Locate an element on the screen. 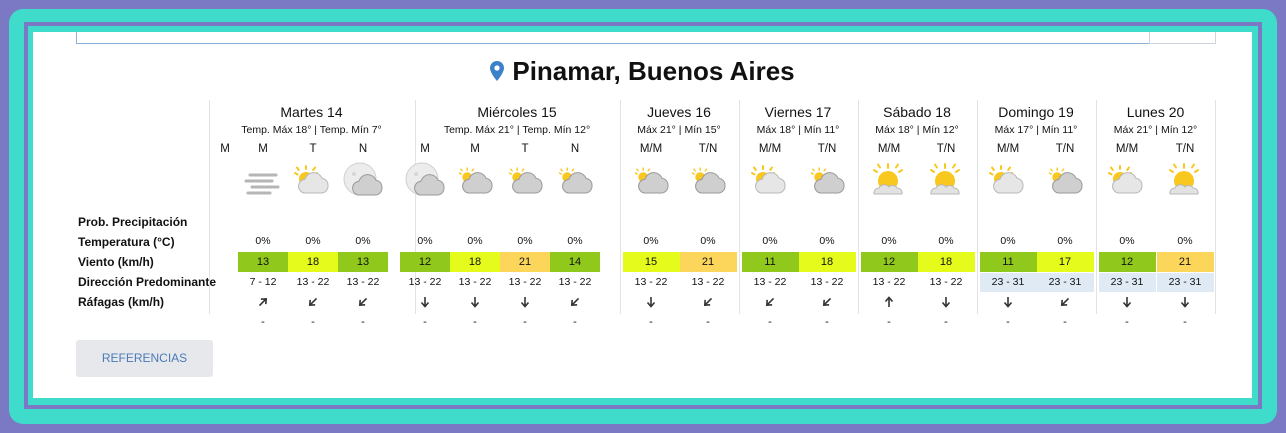 This screenshot has height=433, width=1286. day-temperature-range: Máx 18° | Mín 12° is located at coordinates (917, 130).